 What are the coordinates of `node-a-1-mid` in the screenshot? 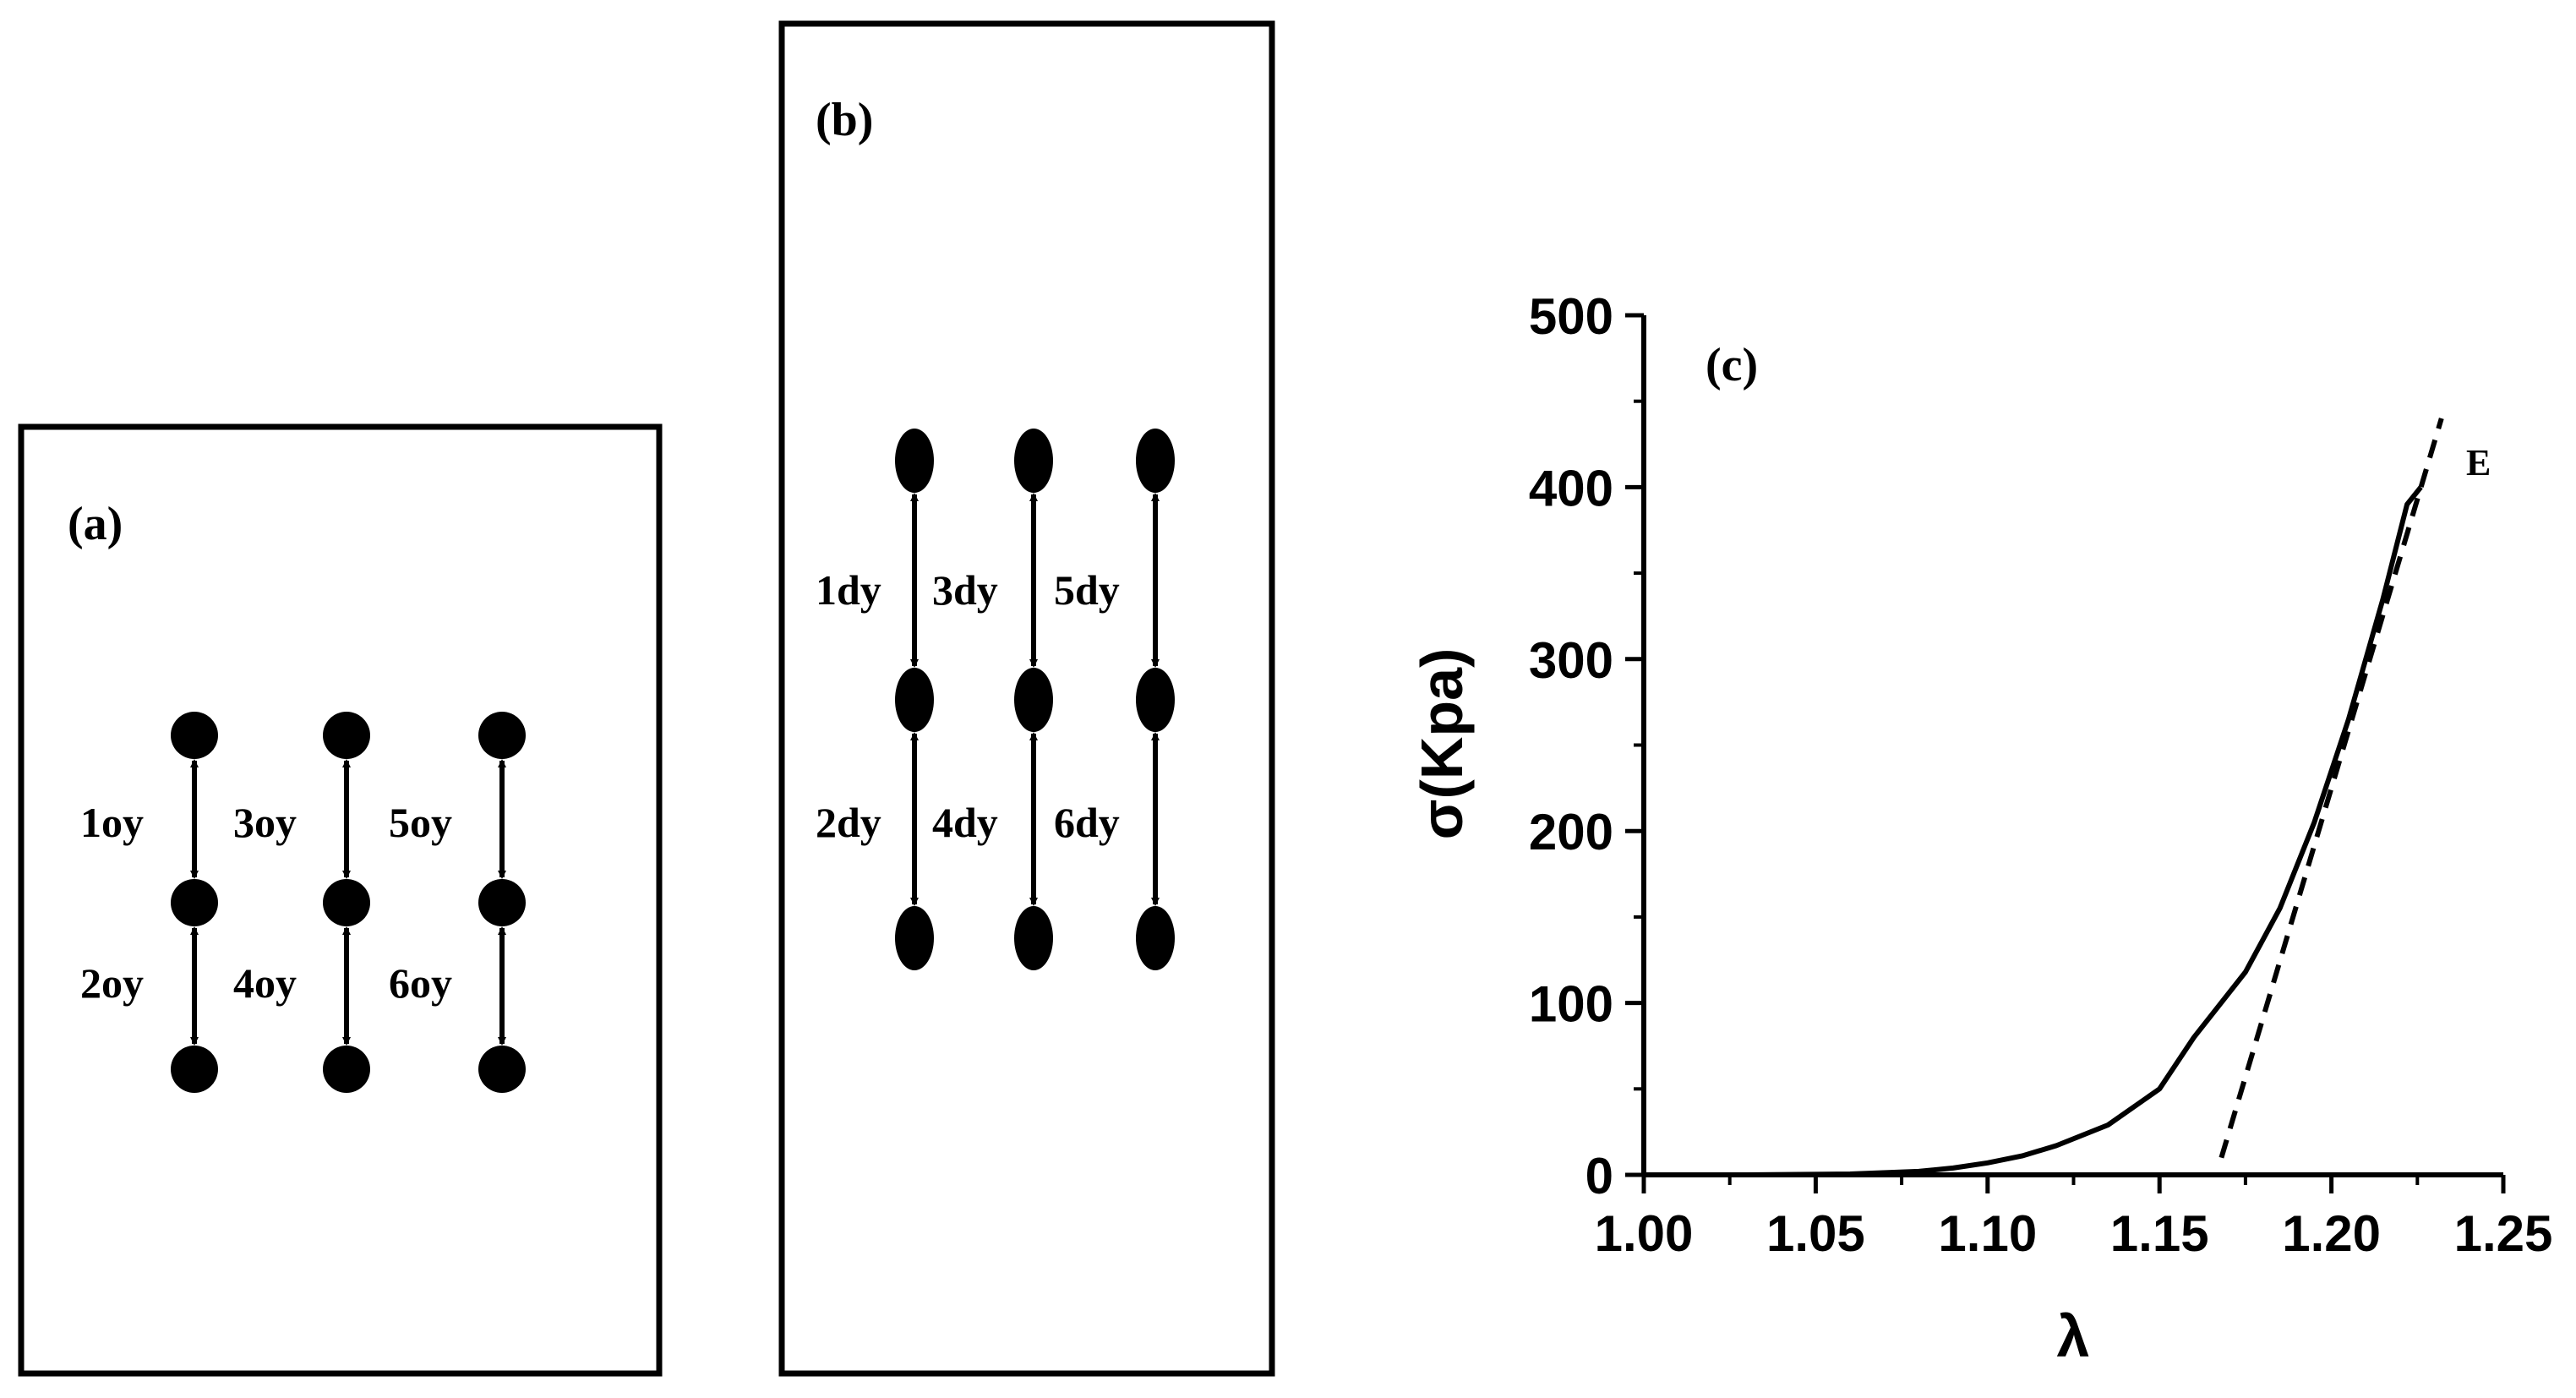 It's located at (194, 902).